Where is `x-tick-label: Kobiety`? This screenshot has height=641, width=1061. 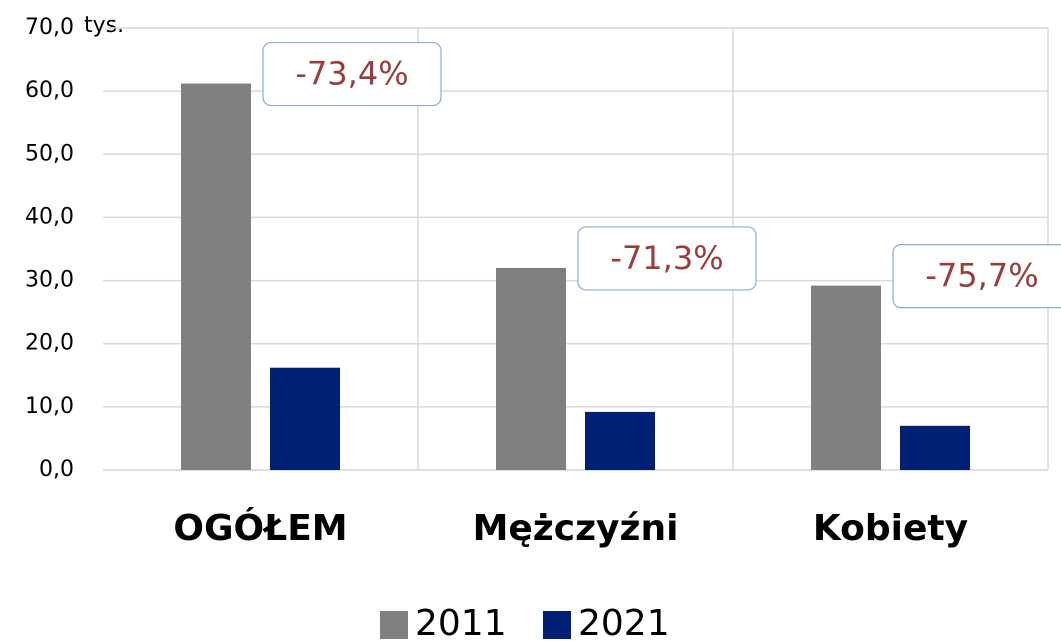 x-tick-label: Kobiety is located at coordinates (890, 528).